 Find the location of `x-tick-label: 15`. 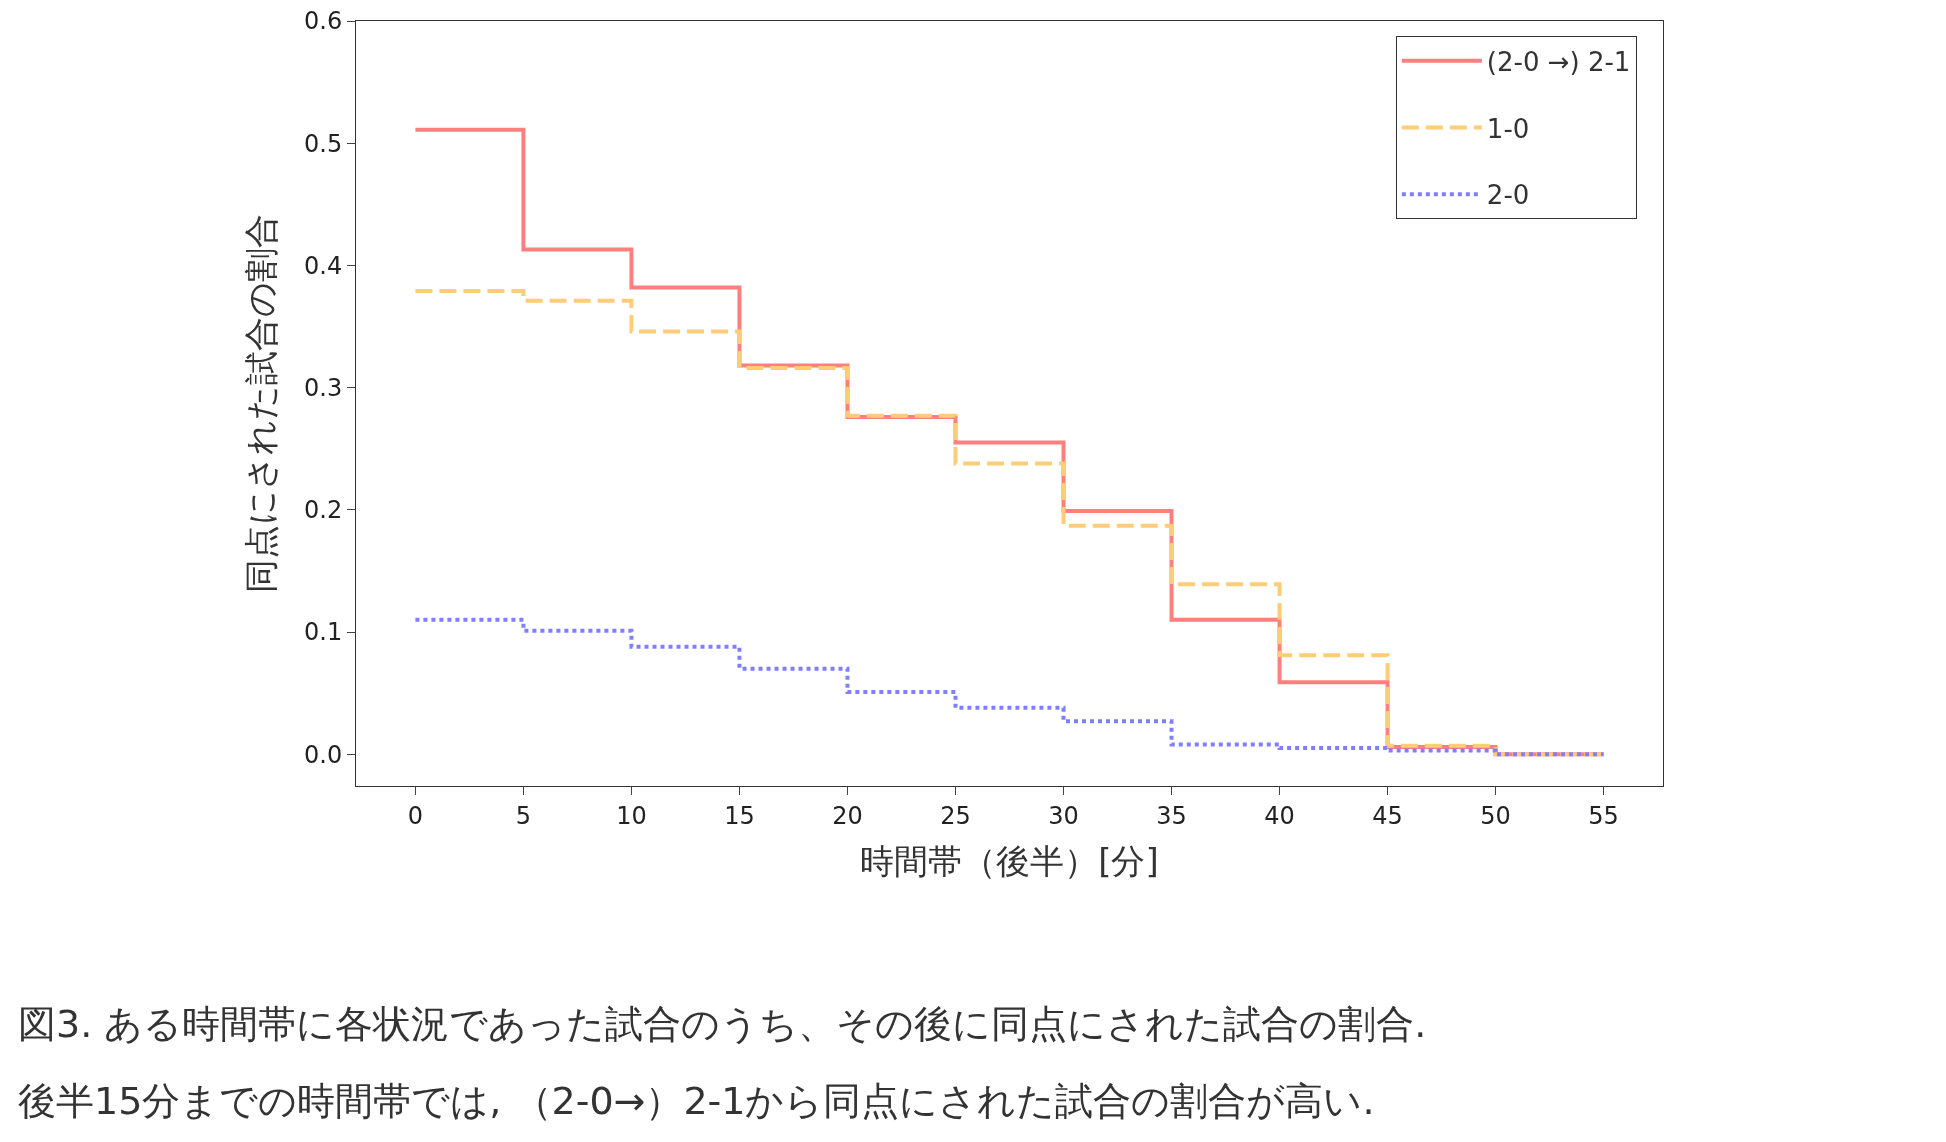

x-tick-label: 15 is located at coordinates (739, 815).